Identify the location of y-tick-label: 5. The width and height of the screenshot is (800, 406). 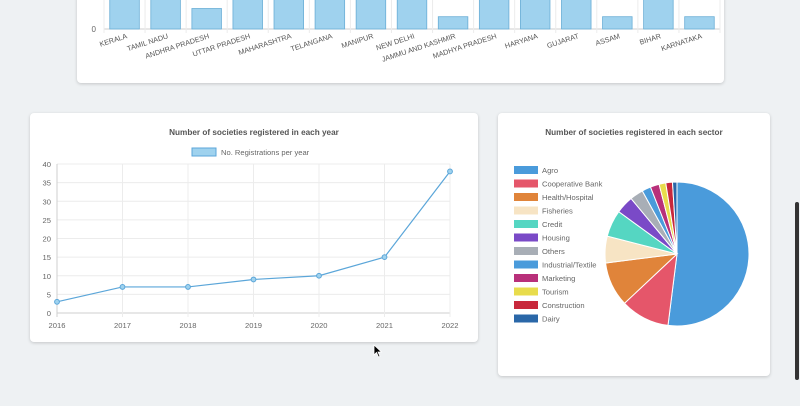
(49, 294).